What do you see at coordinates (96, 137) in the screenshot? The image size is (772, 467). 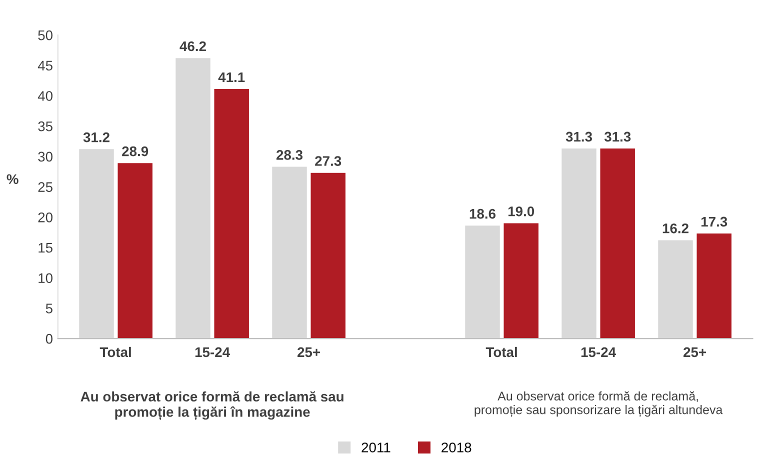 I see `data-label: 31.2` at bounding box center [96, 137].